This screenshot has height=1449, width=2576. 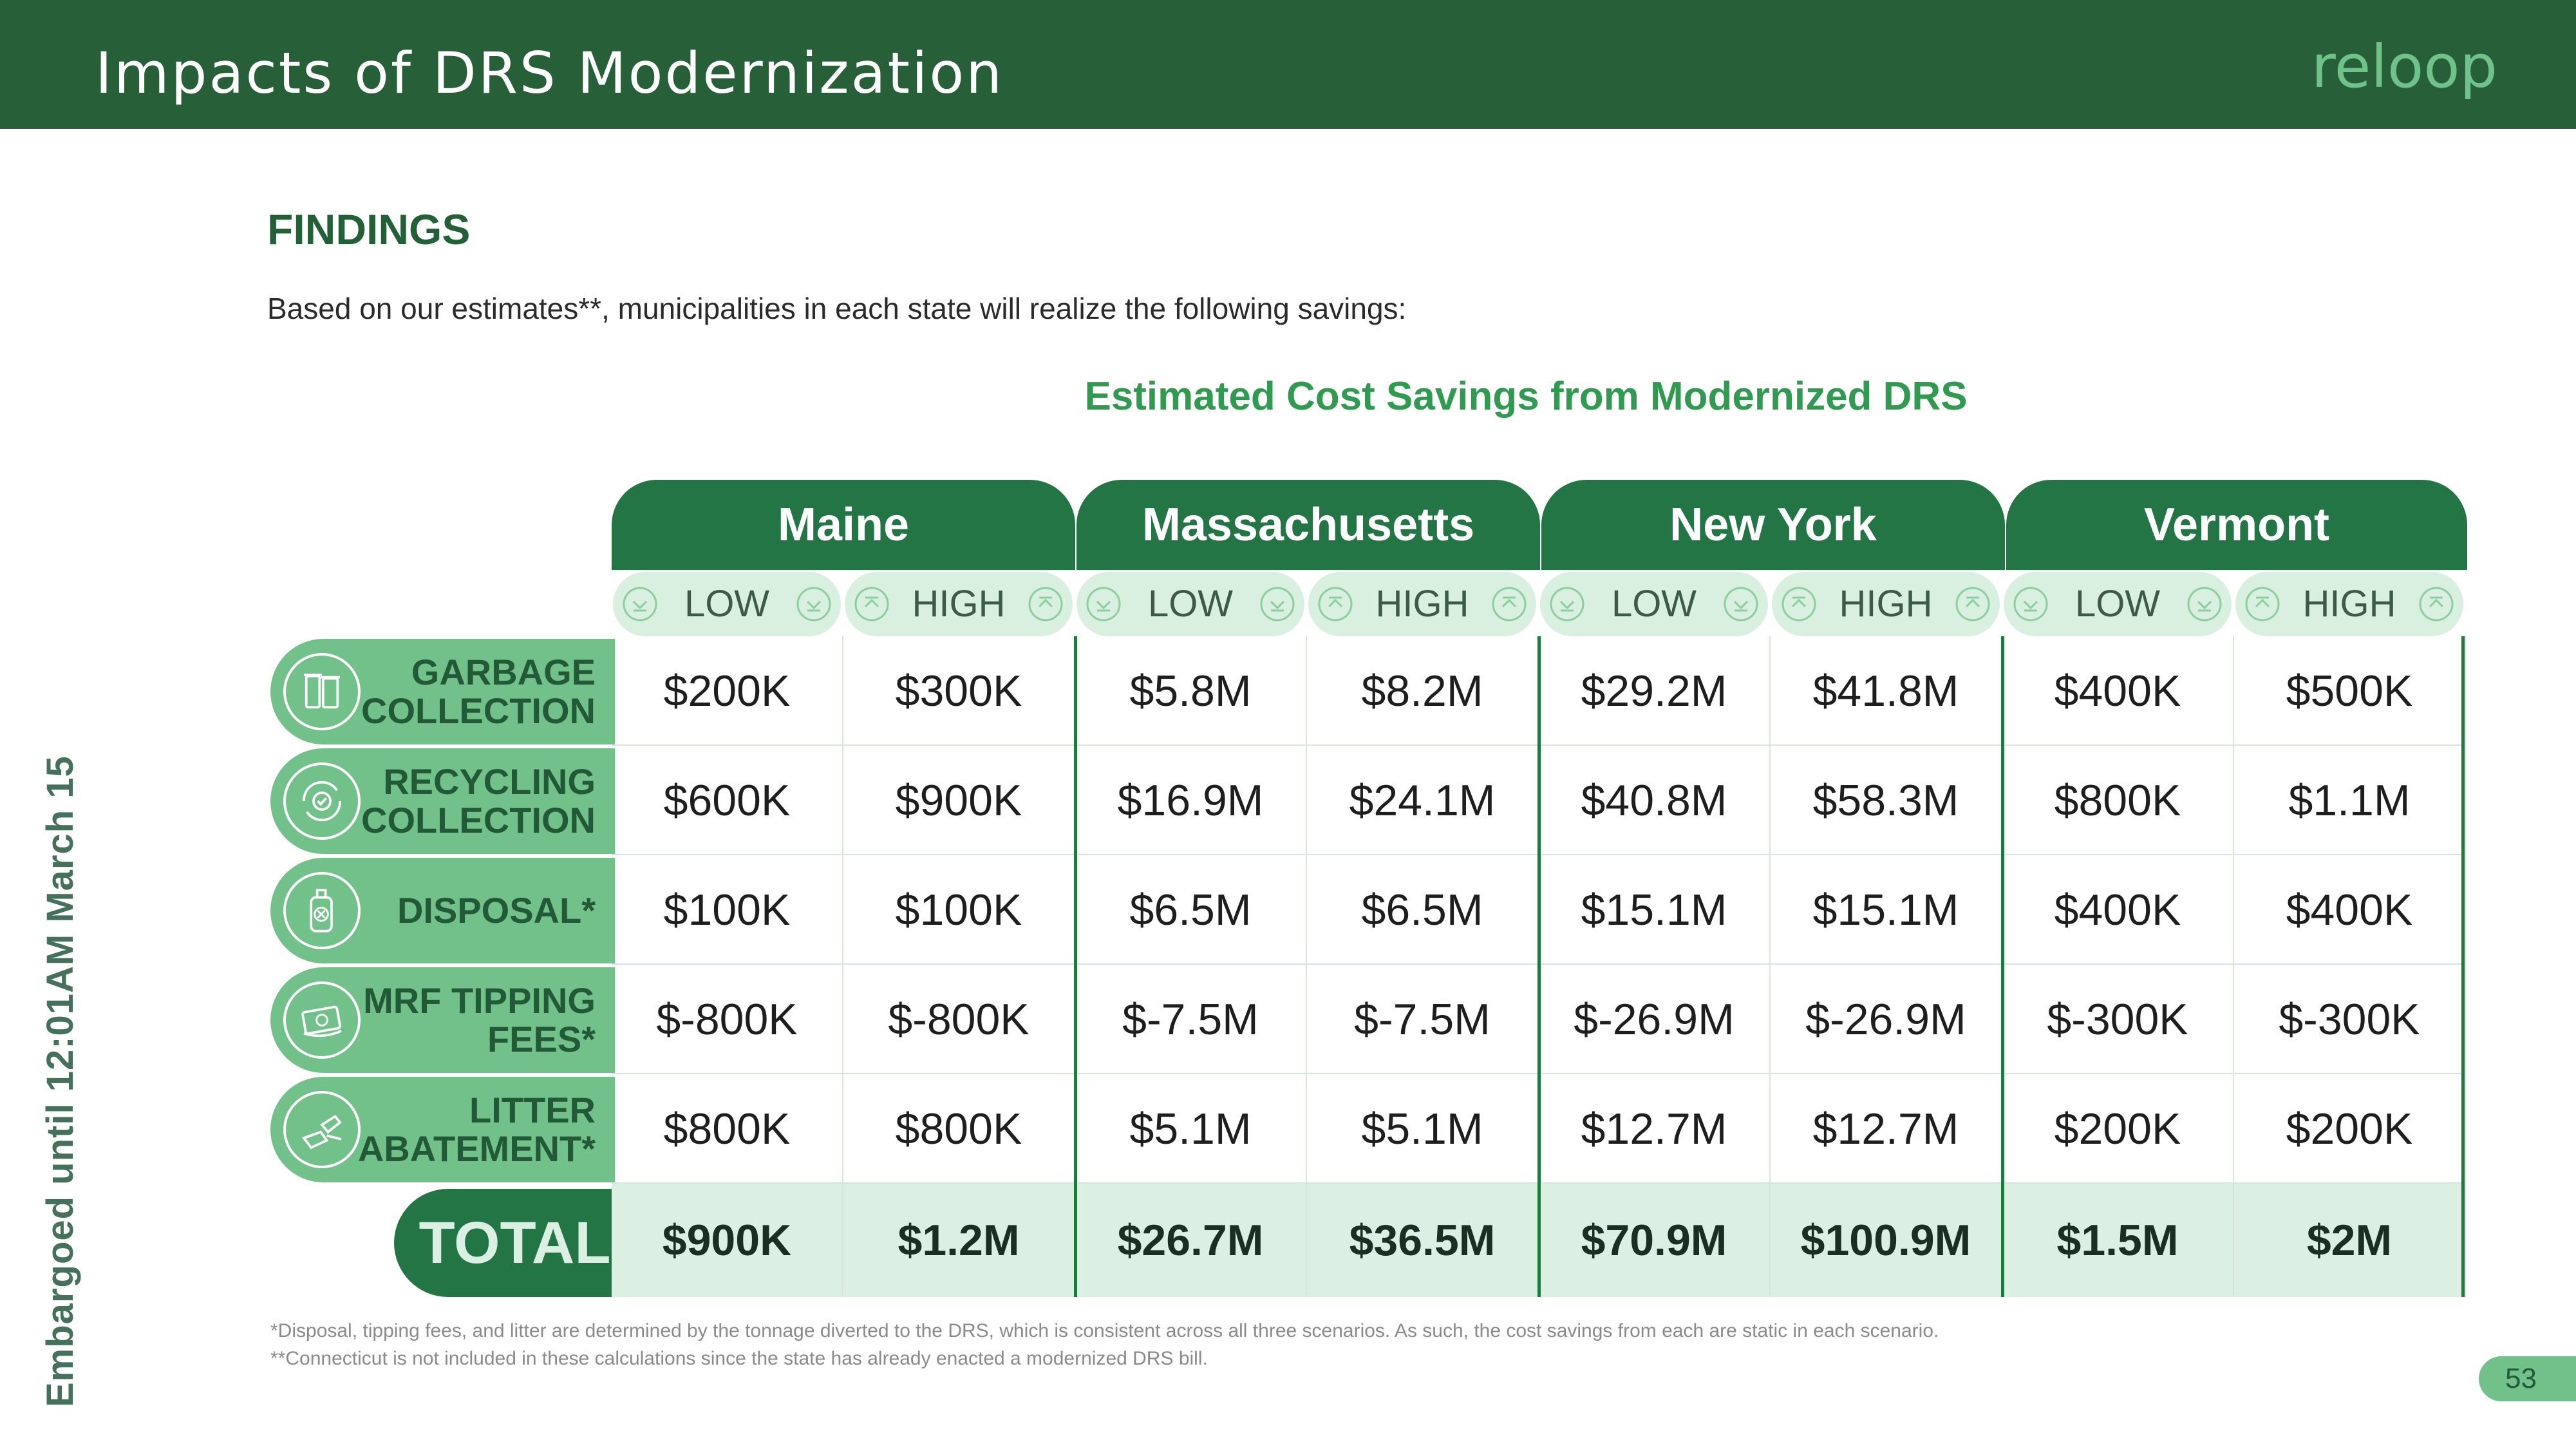 I want to click on page-title: Impacts of DRS Modernization, so click(x=549, y=73).